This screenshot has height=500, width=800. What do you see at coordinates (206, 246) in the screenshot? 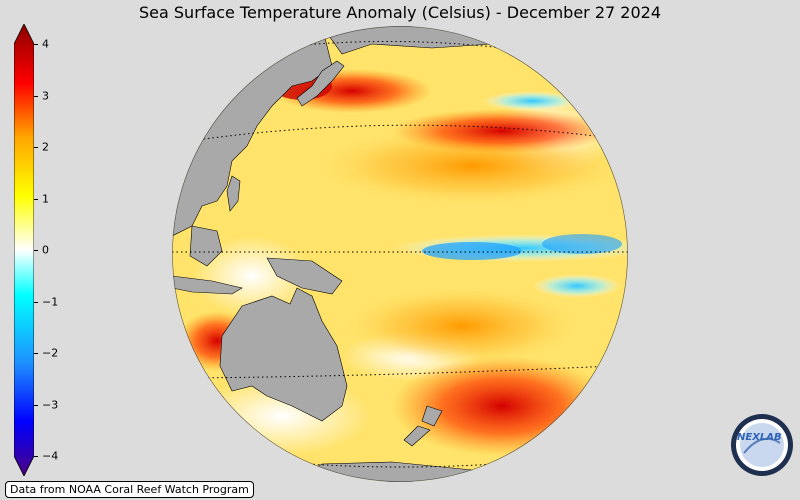
I see `land-borneo` at bounding box center [206, 246].